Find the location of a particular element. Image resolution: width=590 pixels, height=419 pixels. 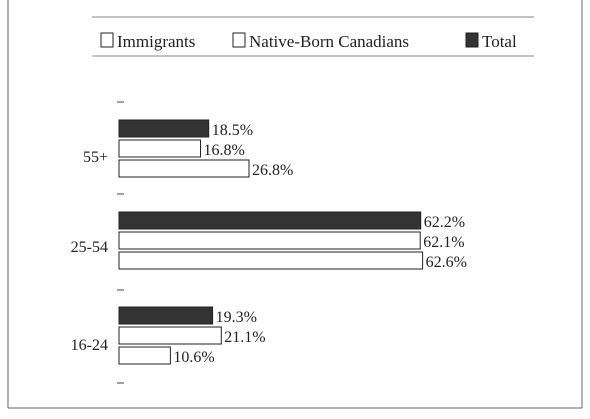

category-label-16-24: 16-24 is located at coordinates (89, 345).